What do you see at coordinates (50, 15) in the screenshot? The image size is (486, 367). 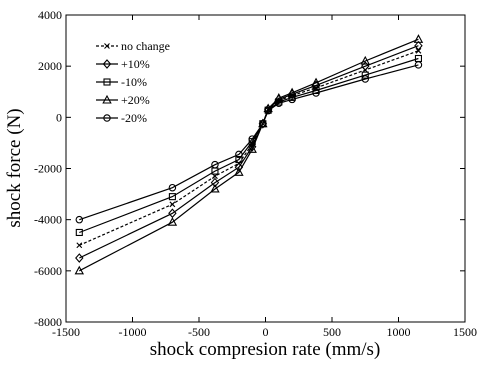 I see `y-tick-label: 4000` at bounding box center [50, 15].